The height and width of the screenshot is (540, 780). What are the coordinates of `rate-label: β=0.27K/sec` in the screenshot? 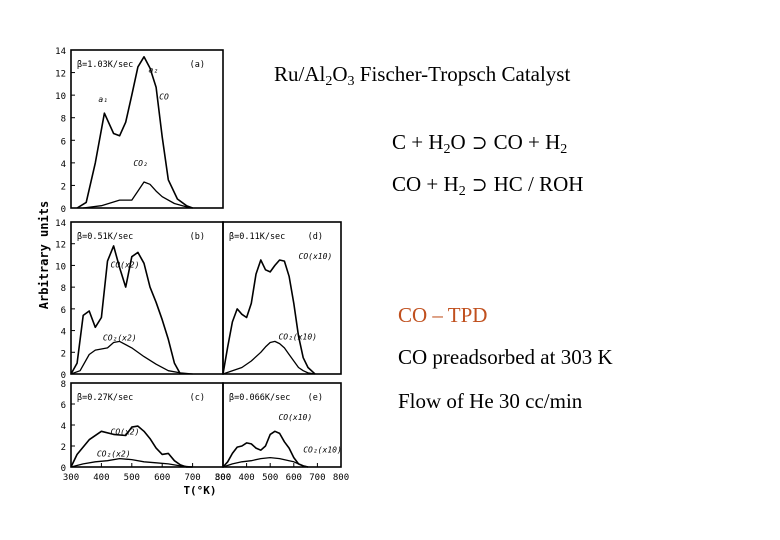 It's located at (105, 398).